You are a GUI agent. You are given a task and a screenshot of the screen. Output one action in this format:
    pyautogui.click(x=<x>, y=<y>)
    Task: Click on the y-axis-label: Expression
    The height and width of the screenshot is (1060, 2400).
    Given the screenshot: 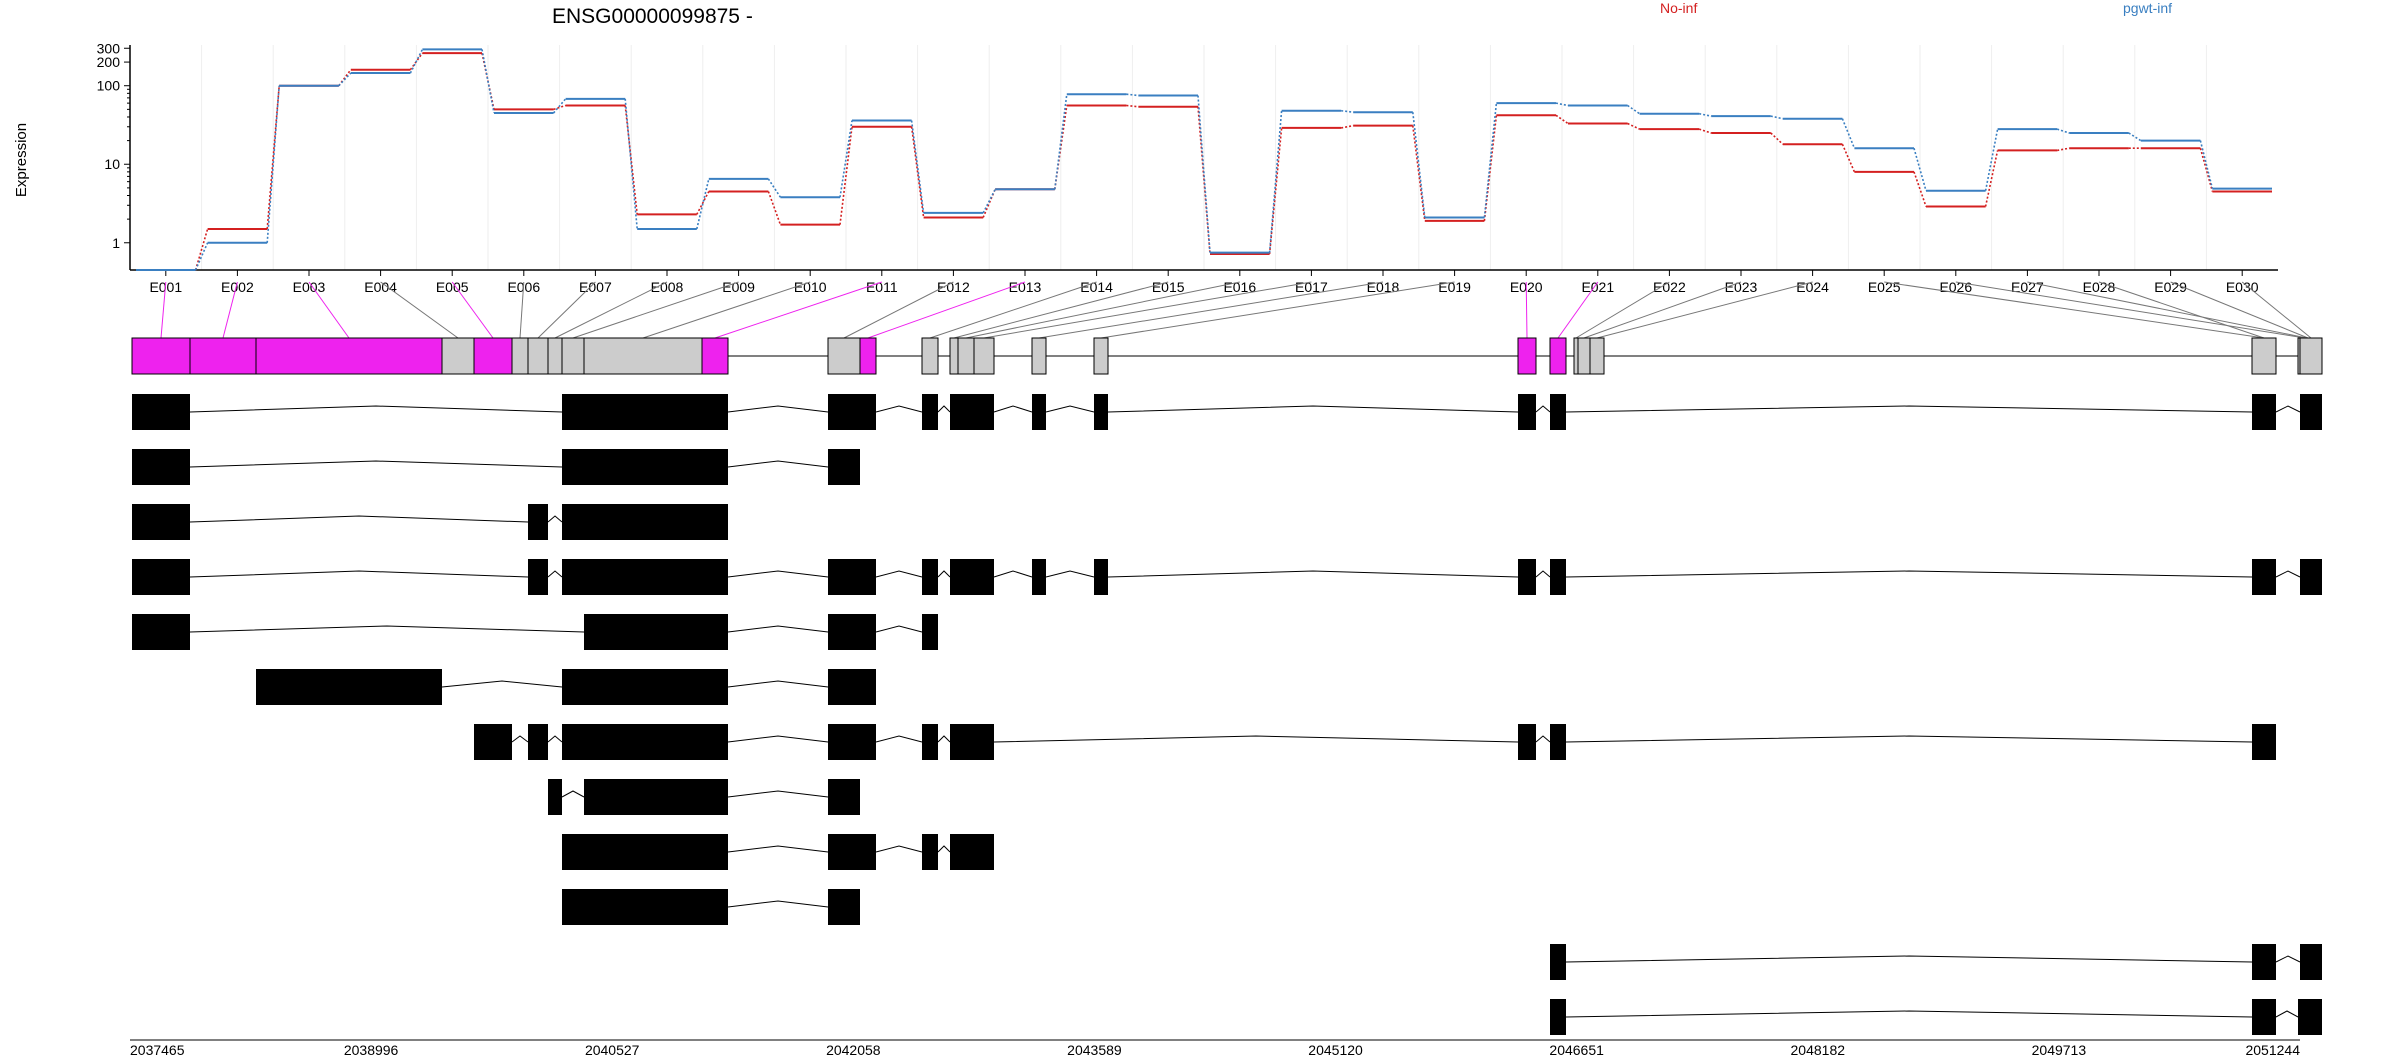 What is the action you would take?
    pyautogui.click(x=21, y=160)
    